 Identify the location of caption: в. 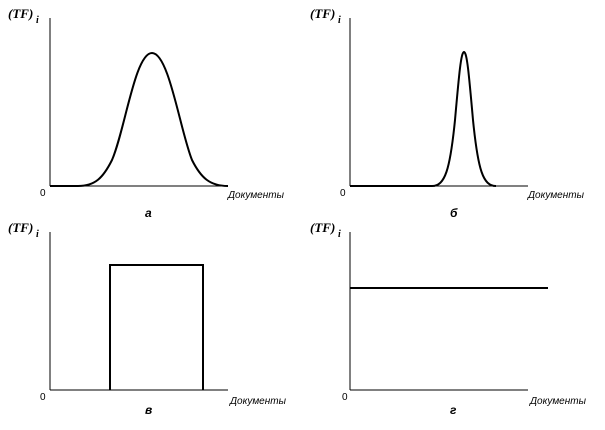
(148, 410).